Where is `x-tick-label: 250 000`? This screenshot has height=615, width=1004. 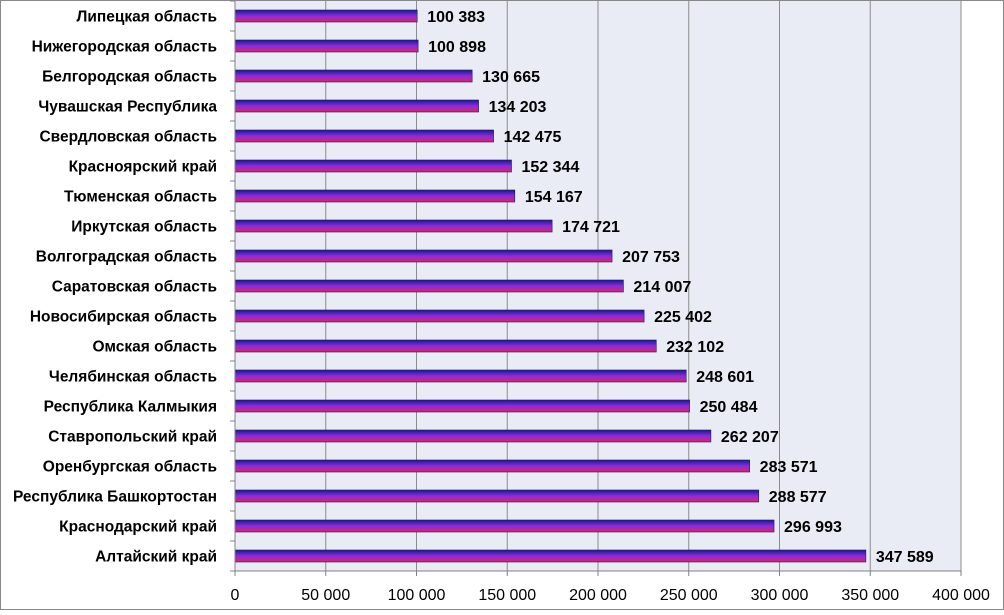
x-tick-label: 250 000 is located at coordinates (689, 595).